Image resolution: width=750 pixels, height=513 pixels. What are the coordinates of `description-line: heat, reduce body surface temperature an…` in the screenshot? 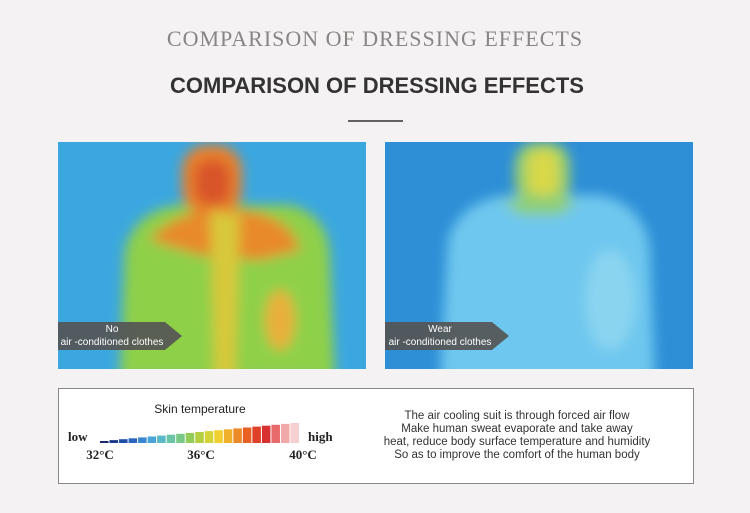 It's located at (517, 442).